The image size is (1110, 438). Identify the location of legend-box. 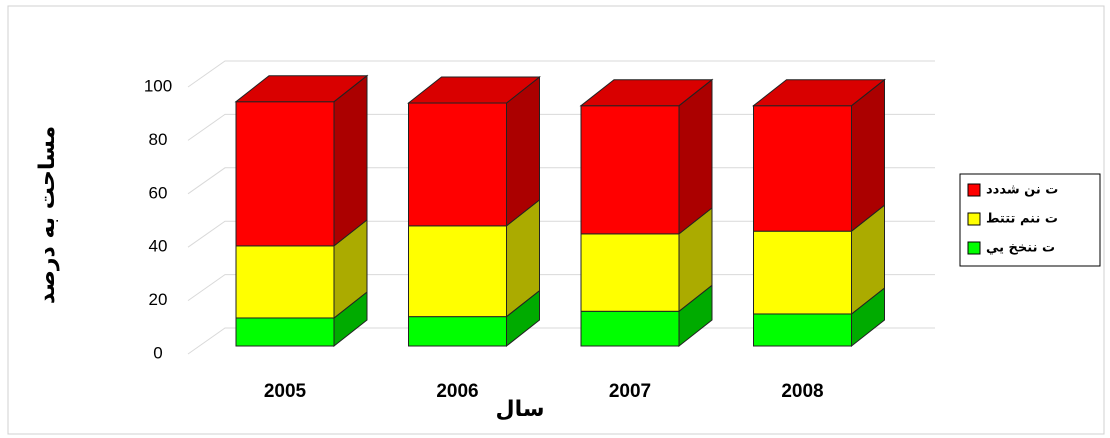
(1030, 220).